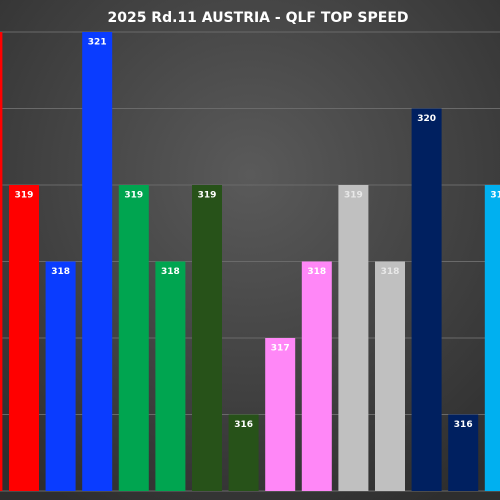 The width and height of the screenshot is (500, 500). What do you see at coordinates (97, 43) in the screenshot?
I see `value-label: 321` at bounding box center [97, 43].